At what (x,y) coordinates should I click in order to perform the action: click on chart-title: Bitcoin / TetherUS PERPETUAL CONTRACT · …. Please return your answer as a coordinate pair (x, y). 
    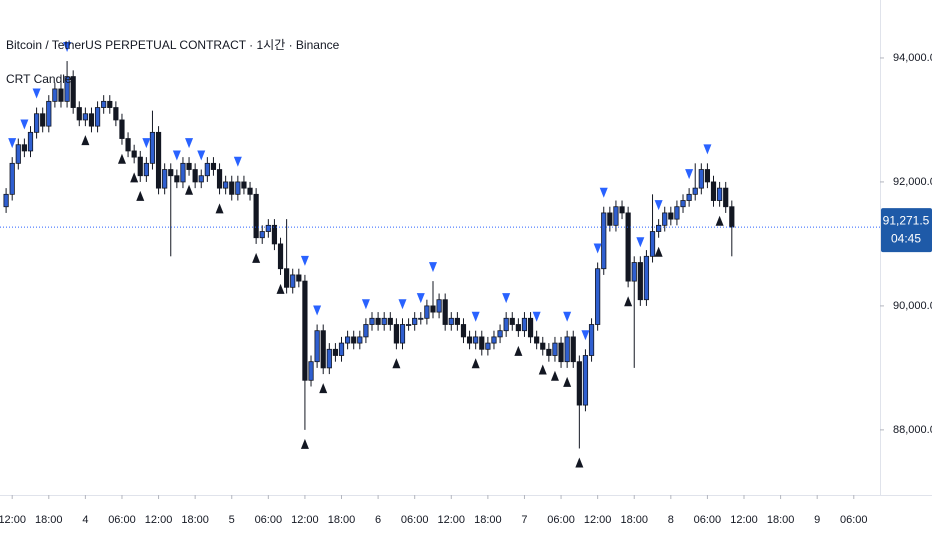
    Looking at the image, I should click on (173, 45).